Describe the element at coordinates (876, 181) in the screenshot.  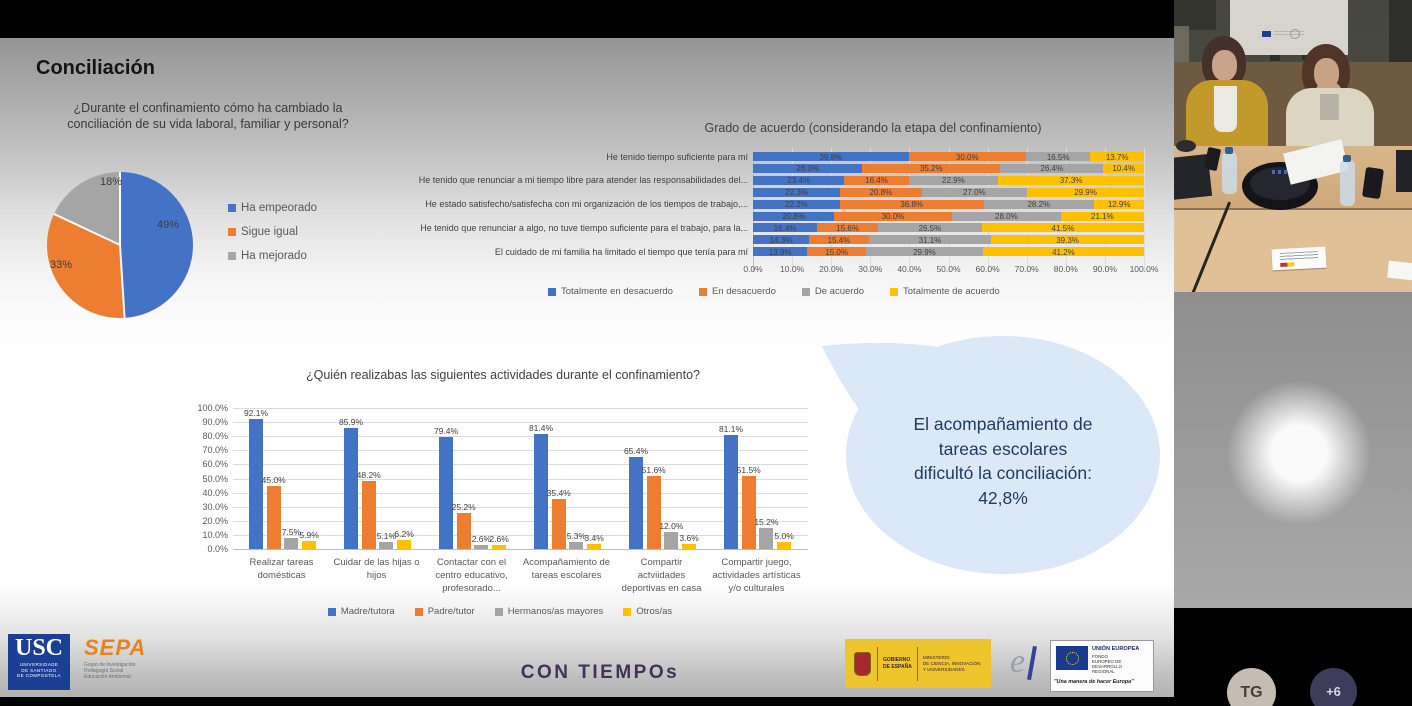
I see `segment-value-label: 16.4%` at that location.